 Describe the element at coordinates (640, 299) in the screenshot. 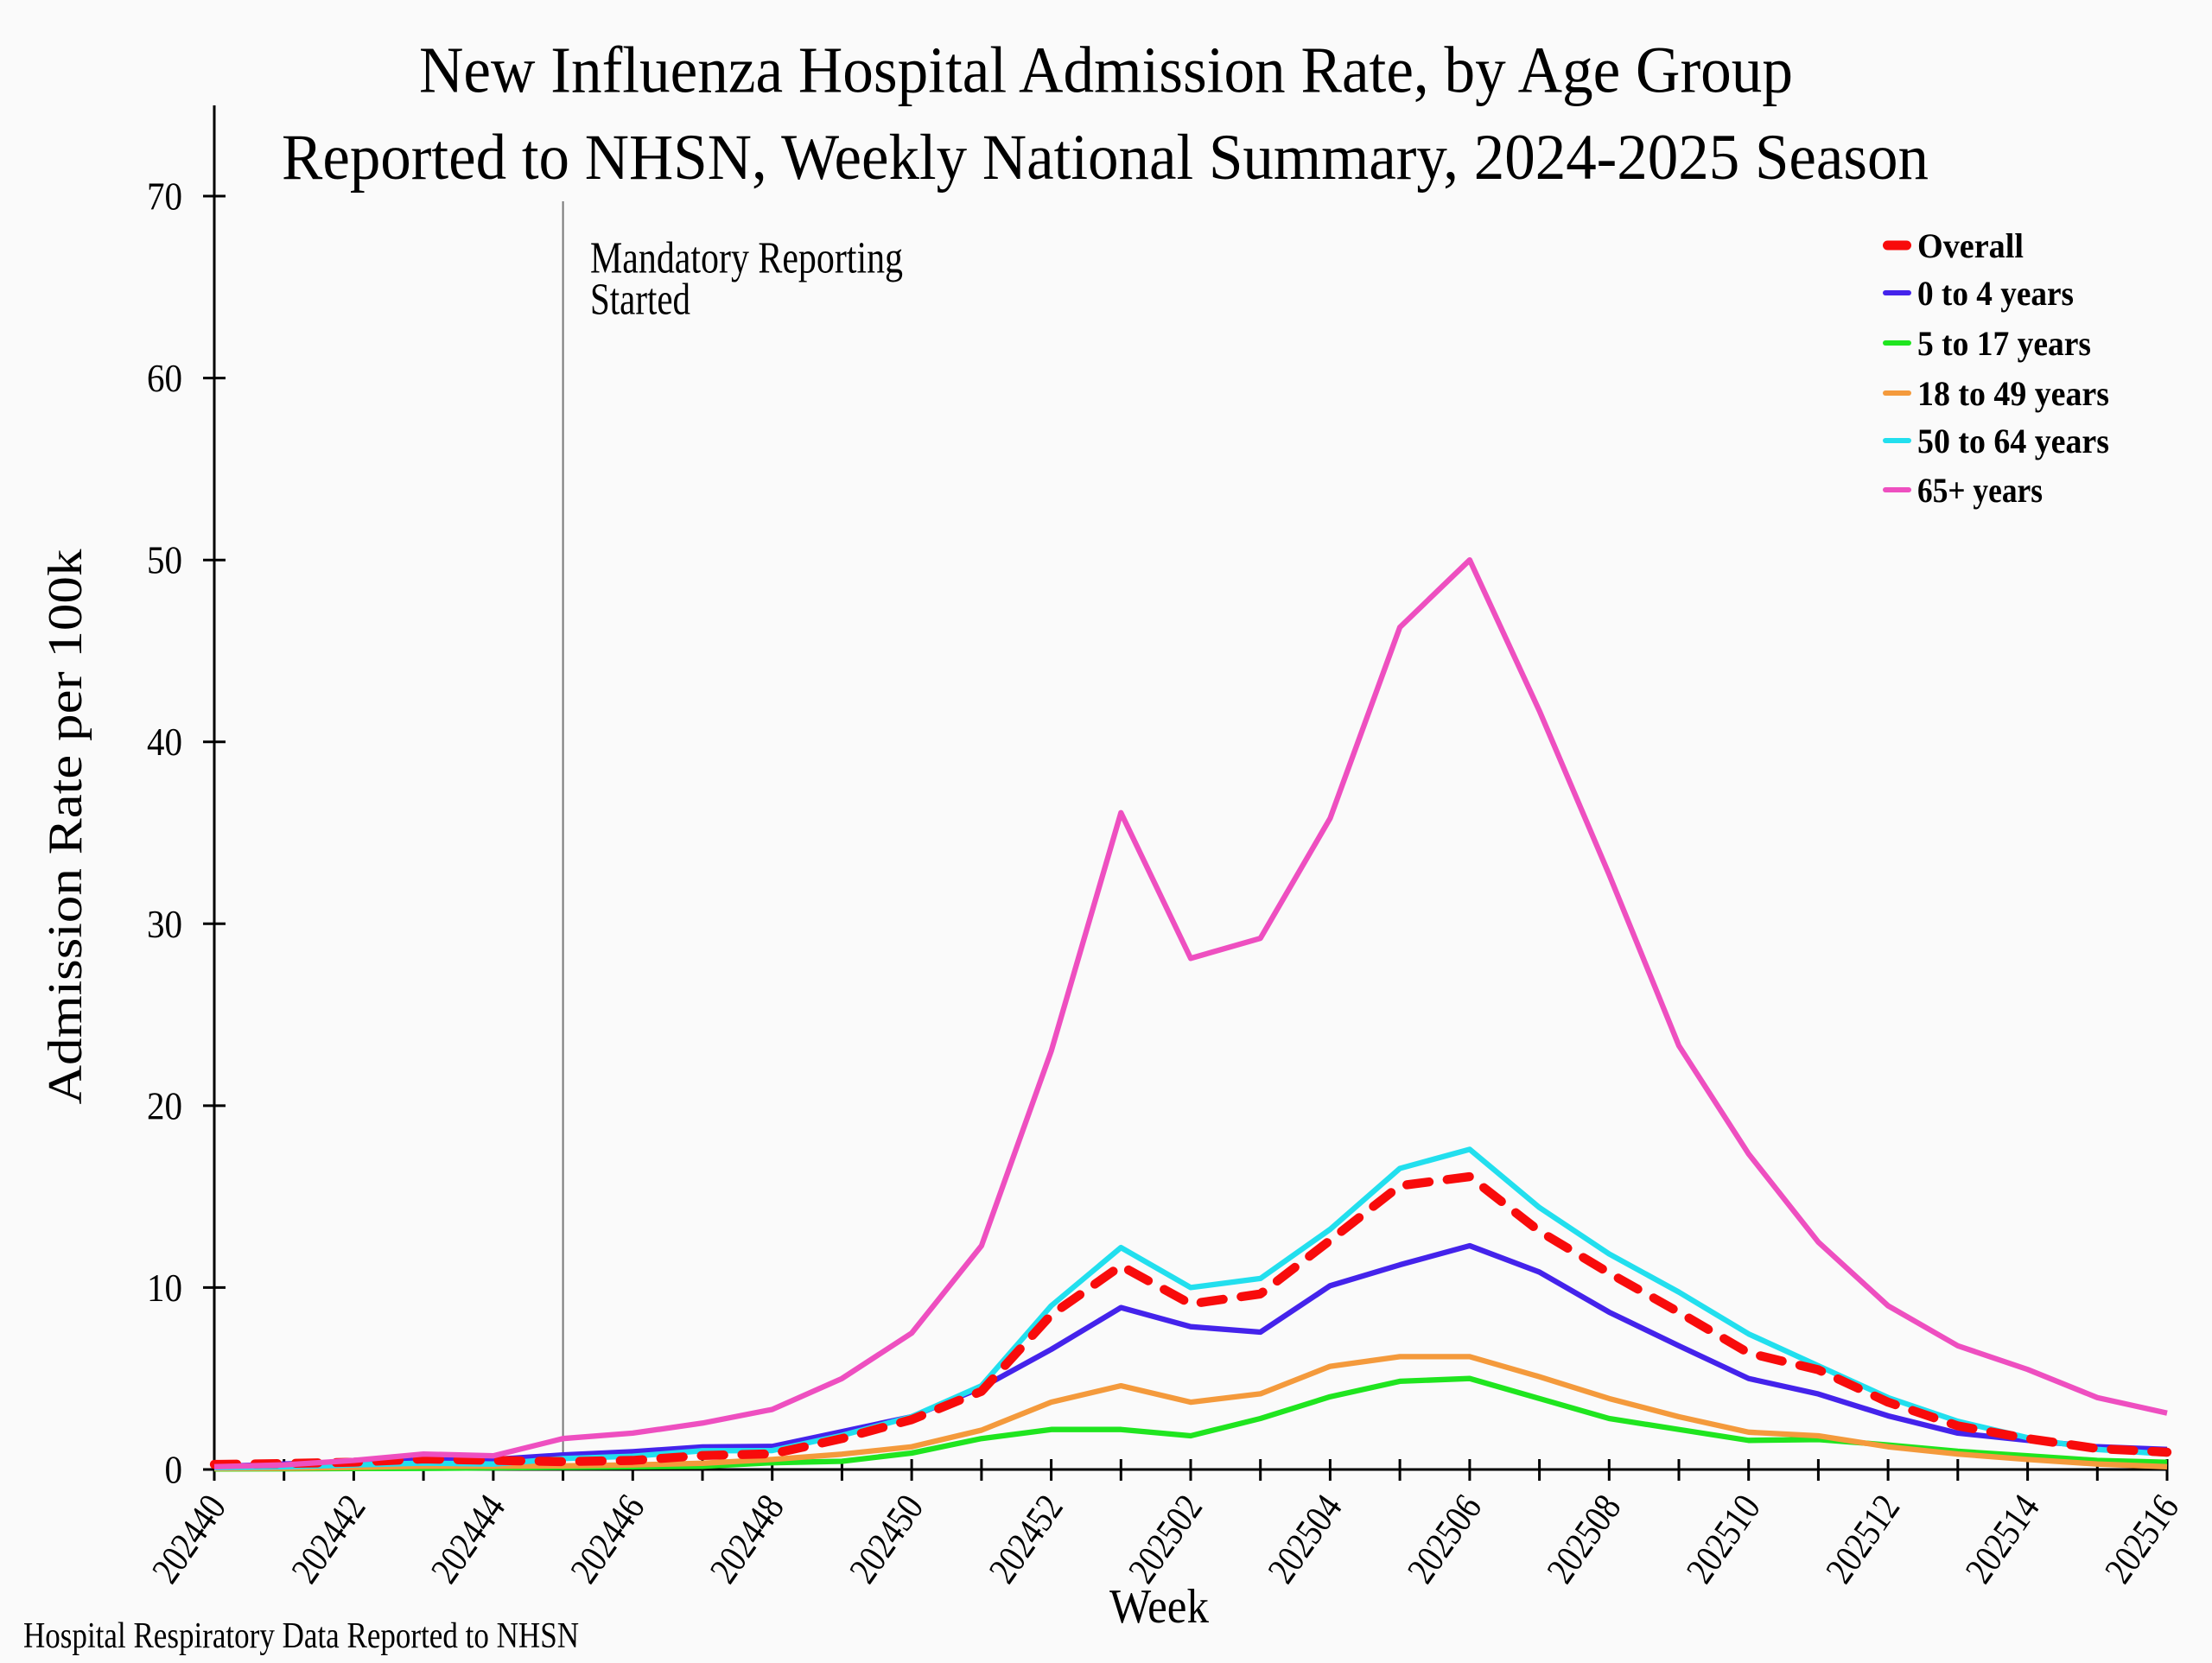

I see `svg-text: Started` at that location.